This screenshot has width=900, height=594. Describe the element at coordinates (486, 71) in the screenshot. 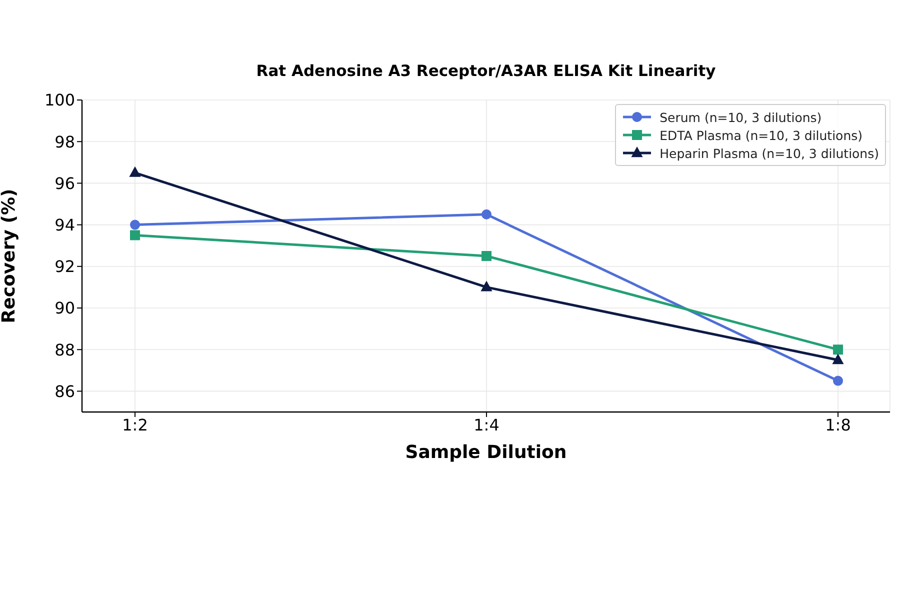

I see `chart-title: Rat Adenosine A3 Receptor/A3AR ELISA Kit Linearity` at that location.